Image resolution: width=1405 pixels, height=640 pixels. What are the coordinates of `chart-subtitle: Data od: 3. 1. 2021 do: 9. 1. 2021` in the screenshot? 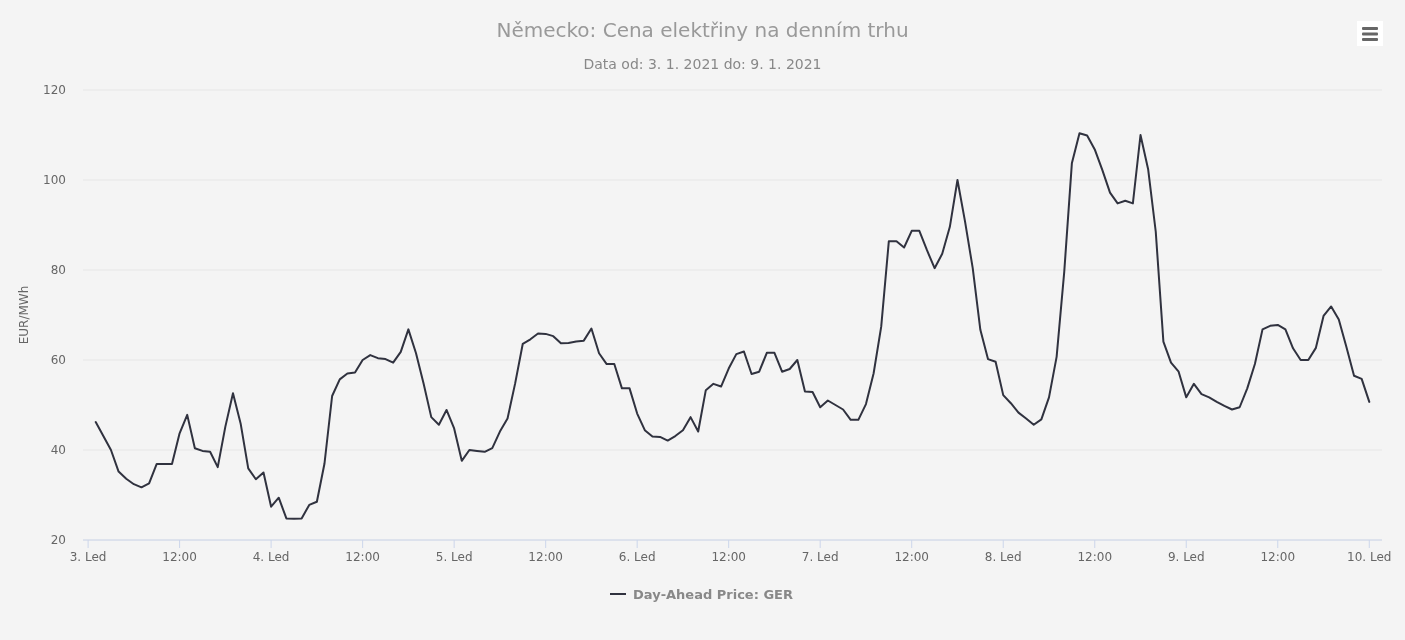 It's located at (702, 64).